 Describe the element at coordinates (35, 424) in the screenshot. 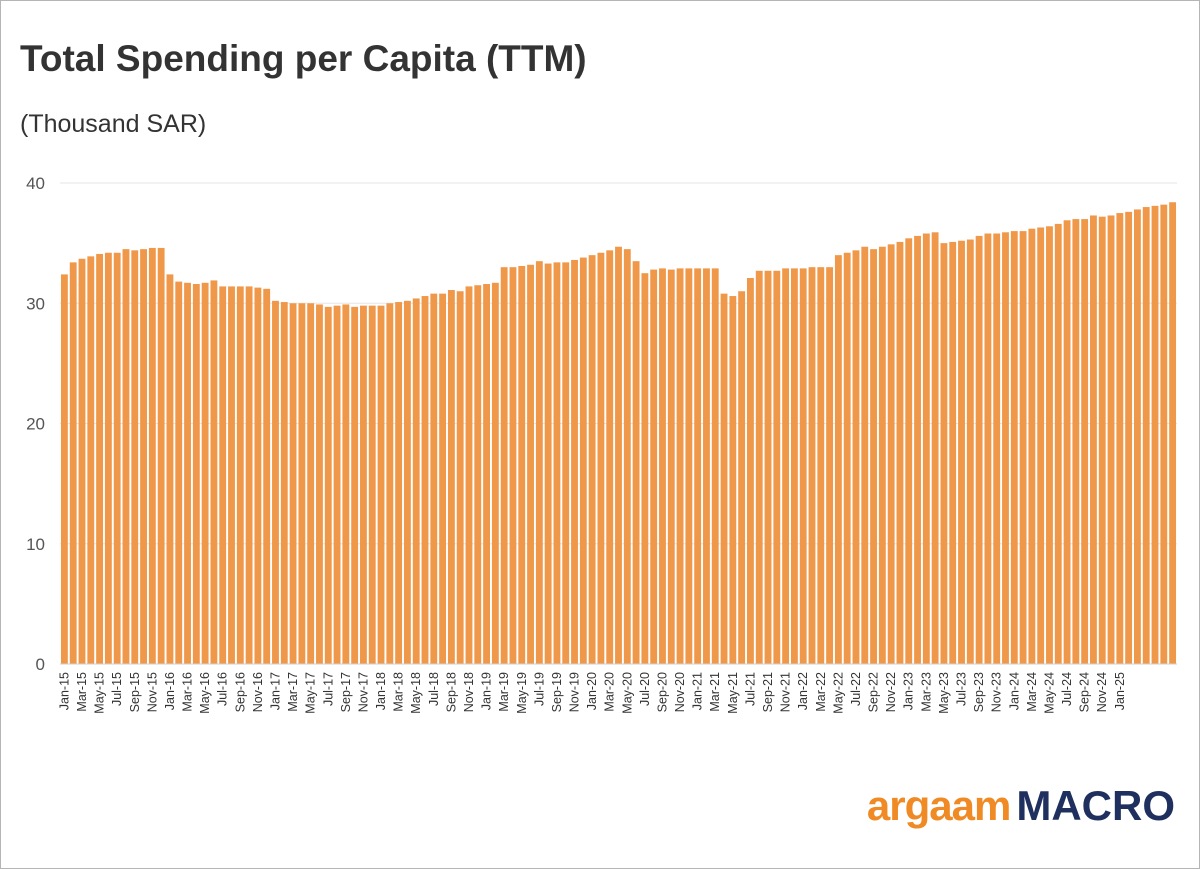

I see `y-tick-label: 20` at that location.